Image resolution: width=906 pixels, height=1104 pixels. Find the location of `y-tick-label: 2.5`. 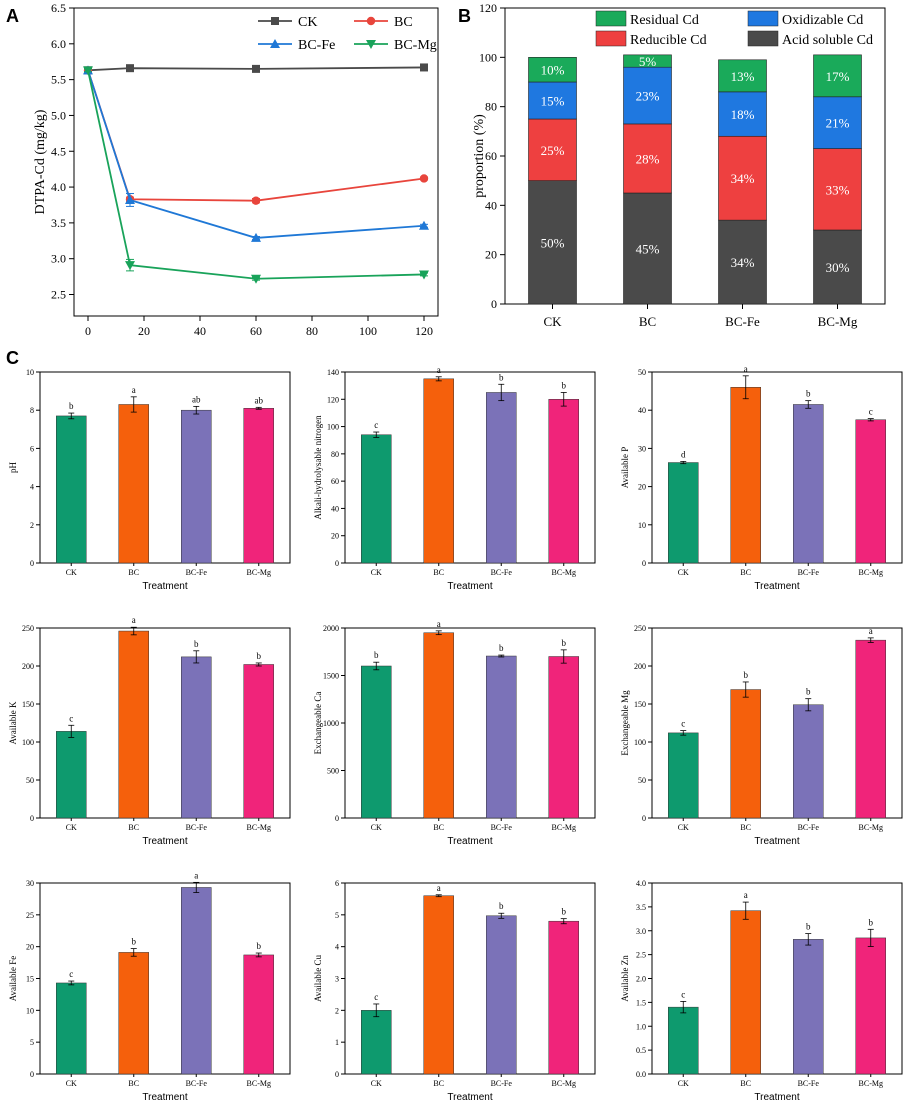

y-tick-label: 2.5 is located at coordinates (641, 955).